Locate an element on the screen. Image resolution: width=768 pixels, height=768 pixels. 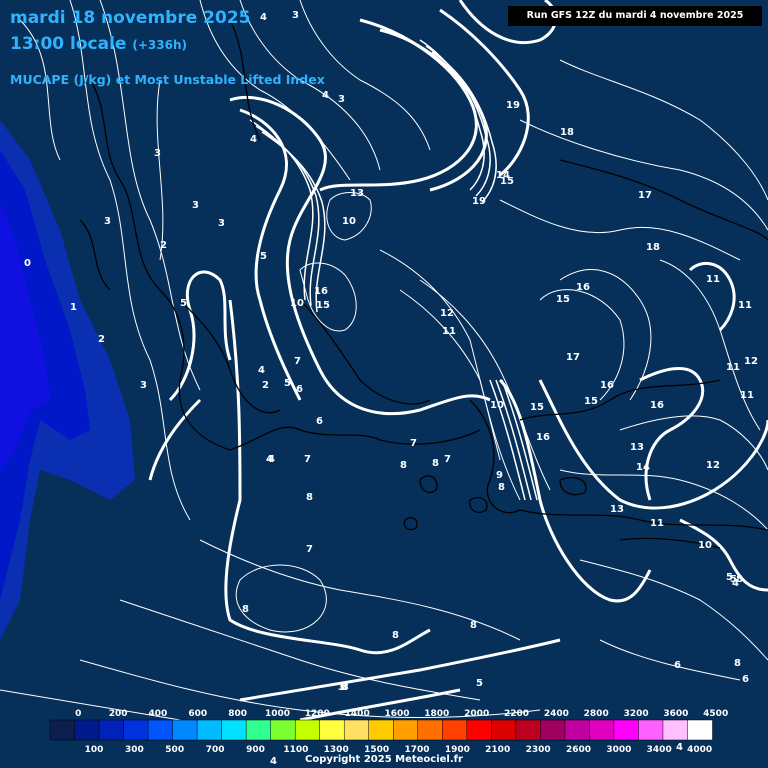
li-label: 9 is located at coordinates (499, 475).